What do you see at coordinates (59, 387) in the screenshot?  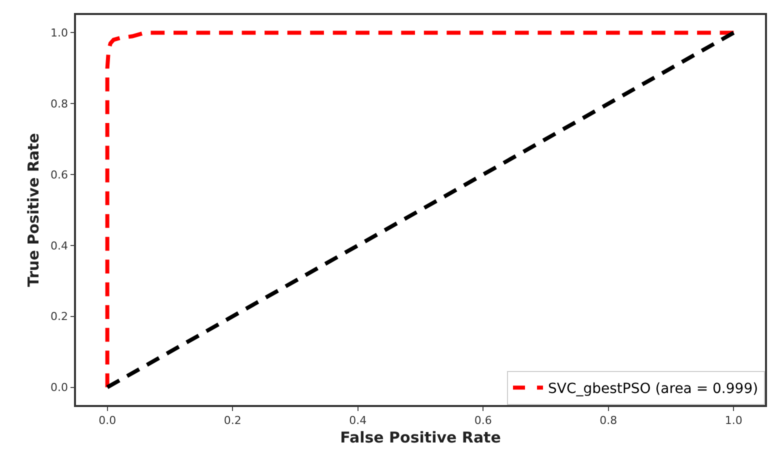 I see `y-tick-label: 0.0` at bounding box center [59, 387].